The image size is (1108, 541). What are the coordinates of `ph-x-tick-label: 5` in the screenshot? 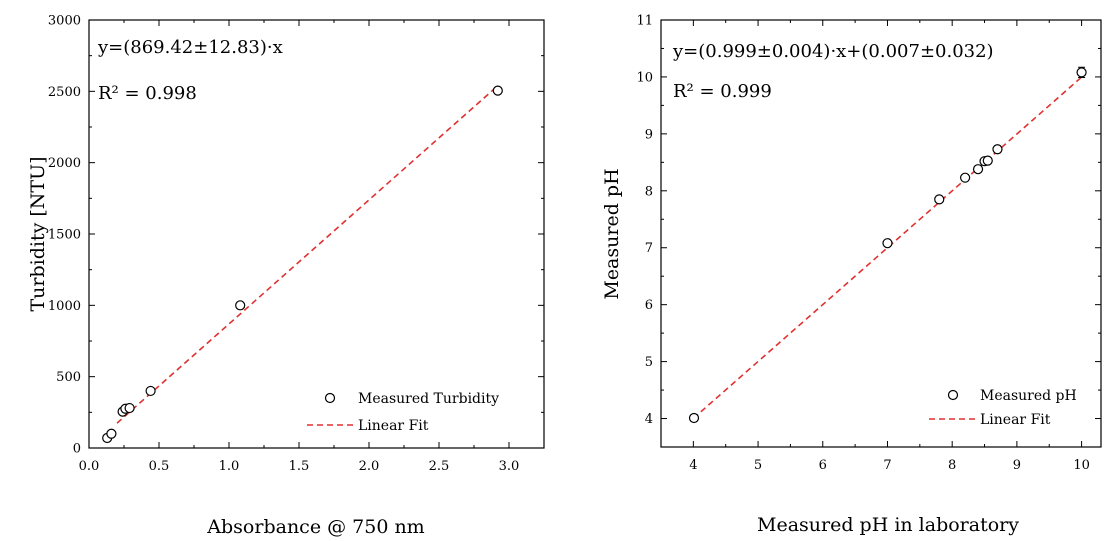 It's located at (758, 465).